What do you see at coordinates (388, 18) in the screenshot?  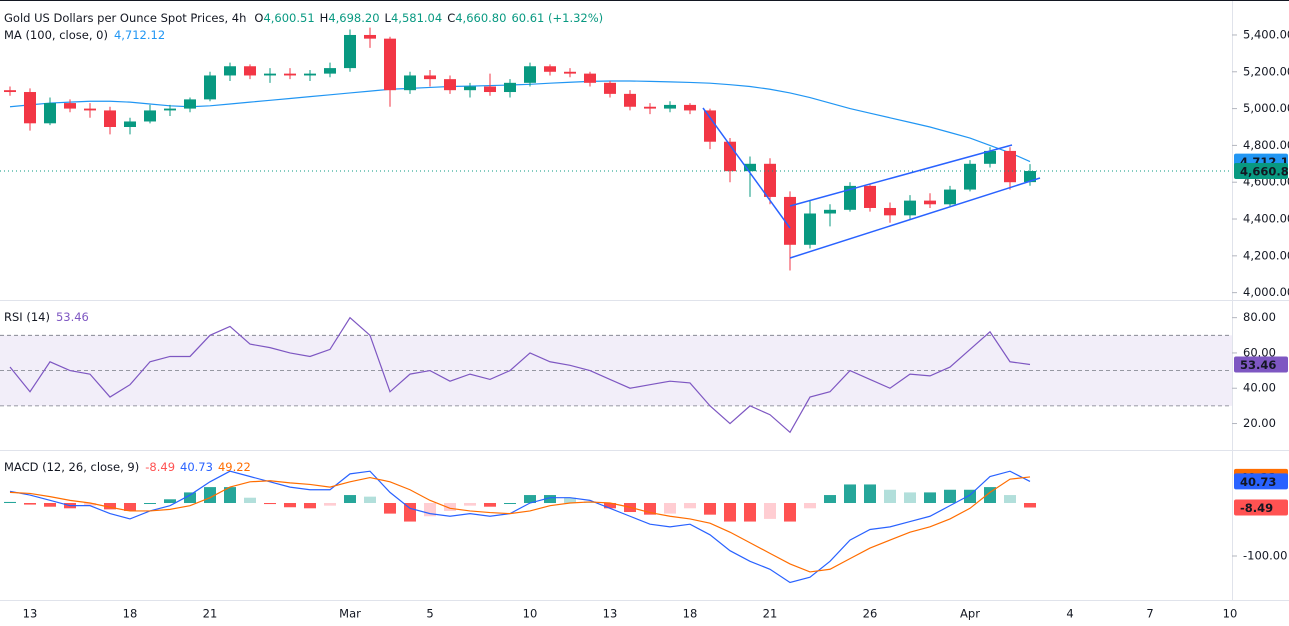 I see `ohlc-key: L` at bounding box center [388, 18].